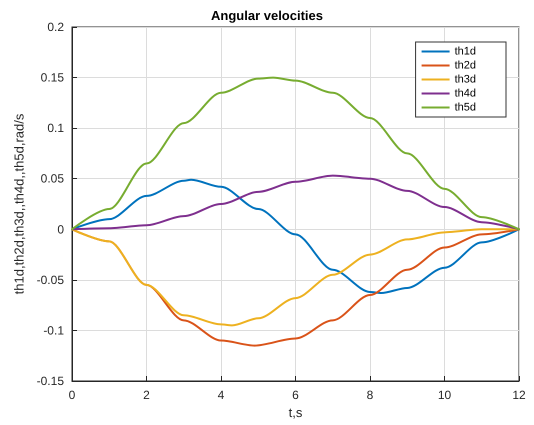 The width and height of the screenshot is (534, 425). I want to click on x-tick-label: 8, so click(370, 395).